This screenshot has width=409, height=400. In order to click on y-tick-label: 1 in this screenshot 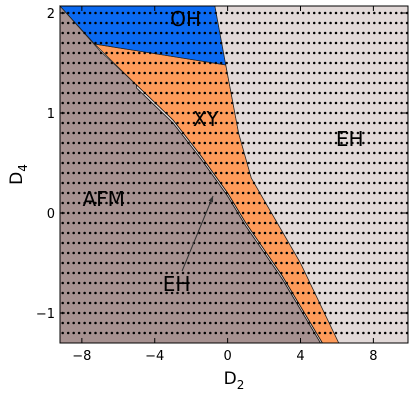, I will do `click(51, 114)`.